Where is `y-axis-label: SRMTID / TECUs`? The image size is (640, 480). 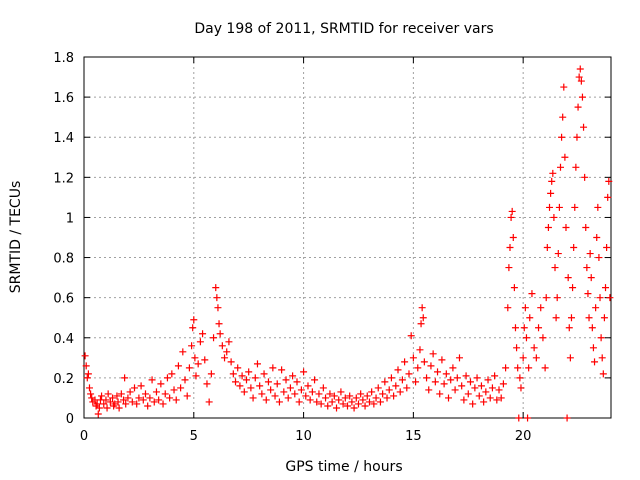 y-axis-label: SRMTID / TECUs is located at coordinates (16, 237).